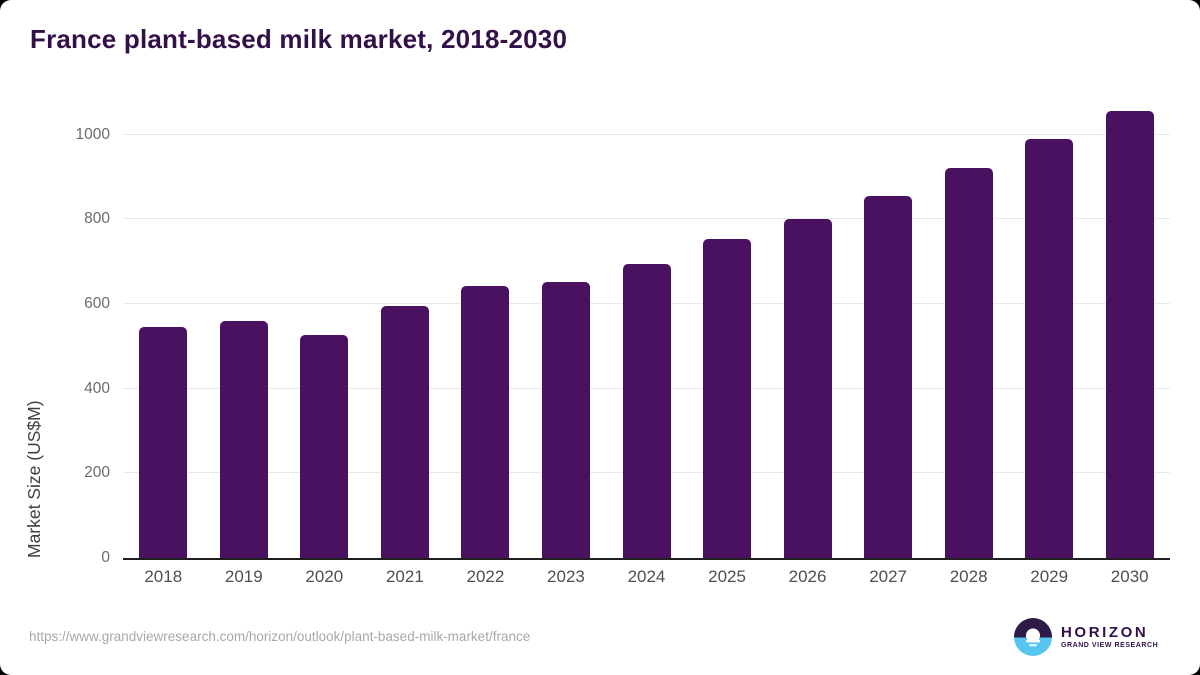 This screenshot has width=1200, height=675. What do you see at coordinates (1129, 334) in the screenshot?
I see `bar-2030` at bounding box center [1129, 334].